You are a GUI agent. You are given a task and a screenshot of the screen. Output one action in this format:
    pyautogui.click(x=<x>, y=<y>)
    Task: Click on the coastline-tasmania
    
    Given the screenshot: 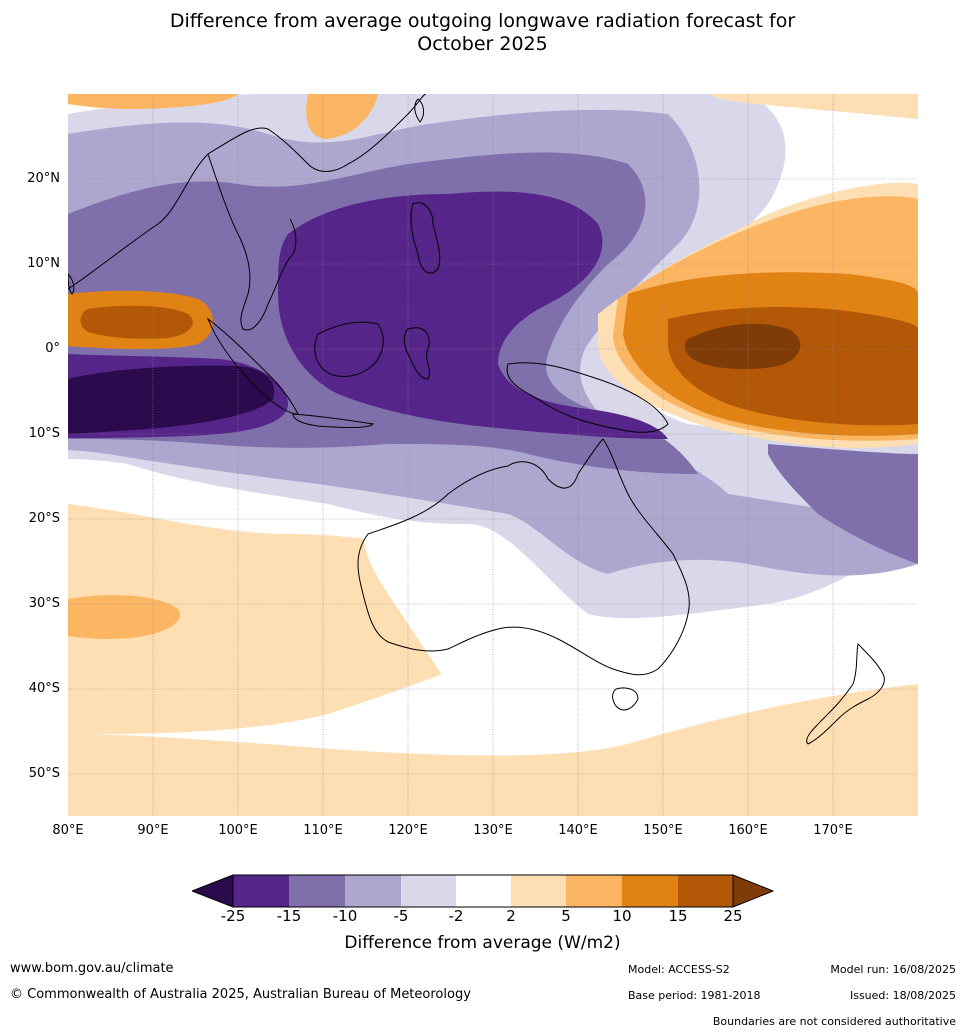 What is the action you would take?
    pyautogui.click(x=625, y=699)
    